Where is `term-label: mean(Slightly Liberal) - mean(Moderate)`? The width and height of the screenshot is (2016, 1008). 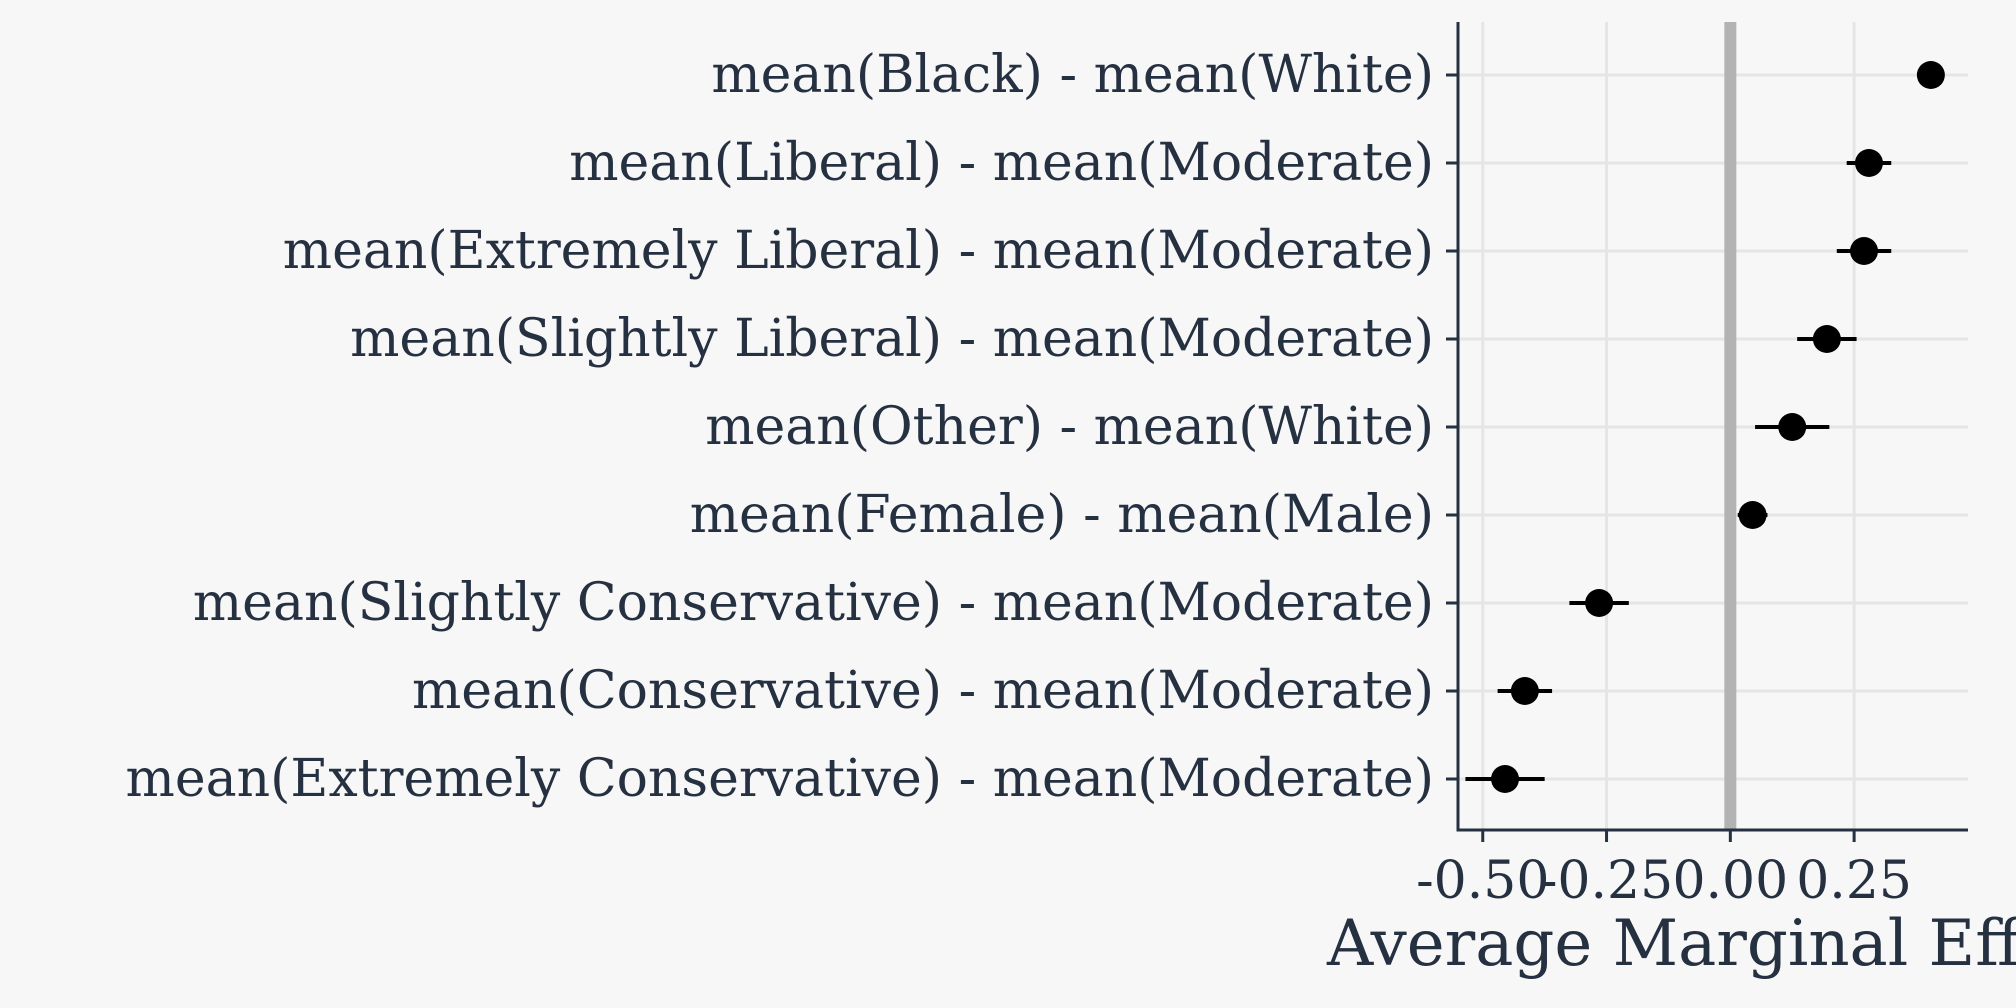 term-label: mean(Slightly Liberal) - mean(Moderate) is located at coordinates (892, 339).